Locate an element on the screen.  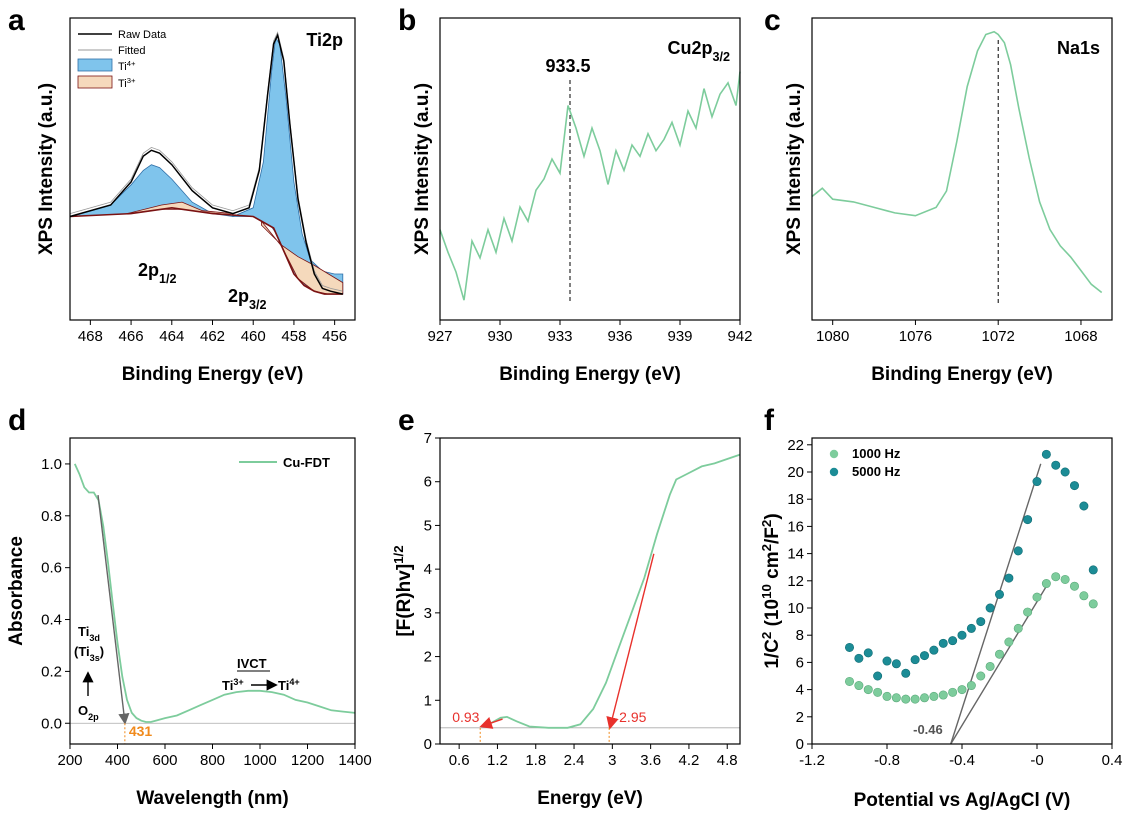
x-tick-label: 942 is located at coordinates (739, 336).